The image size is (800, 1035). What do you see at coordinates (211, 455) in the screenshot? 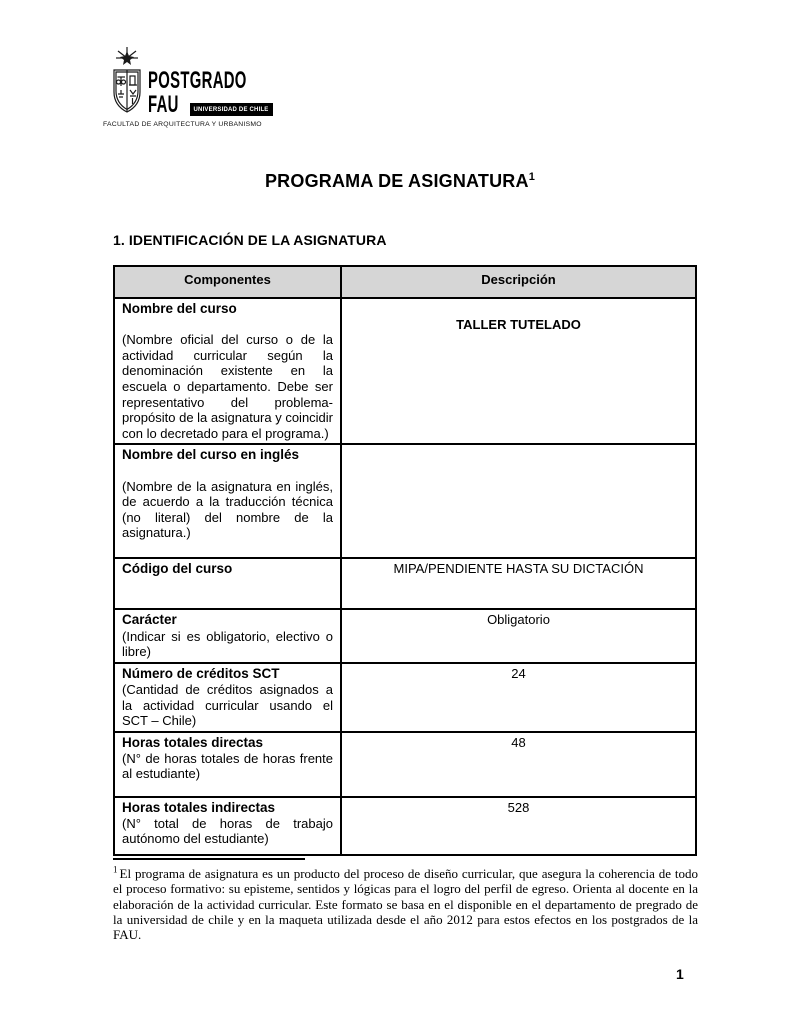
I see `component-title: Nombre del curso en inglés` at bounding box center [211, 455].